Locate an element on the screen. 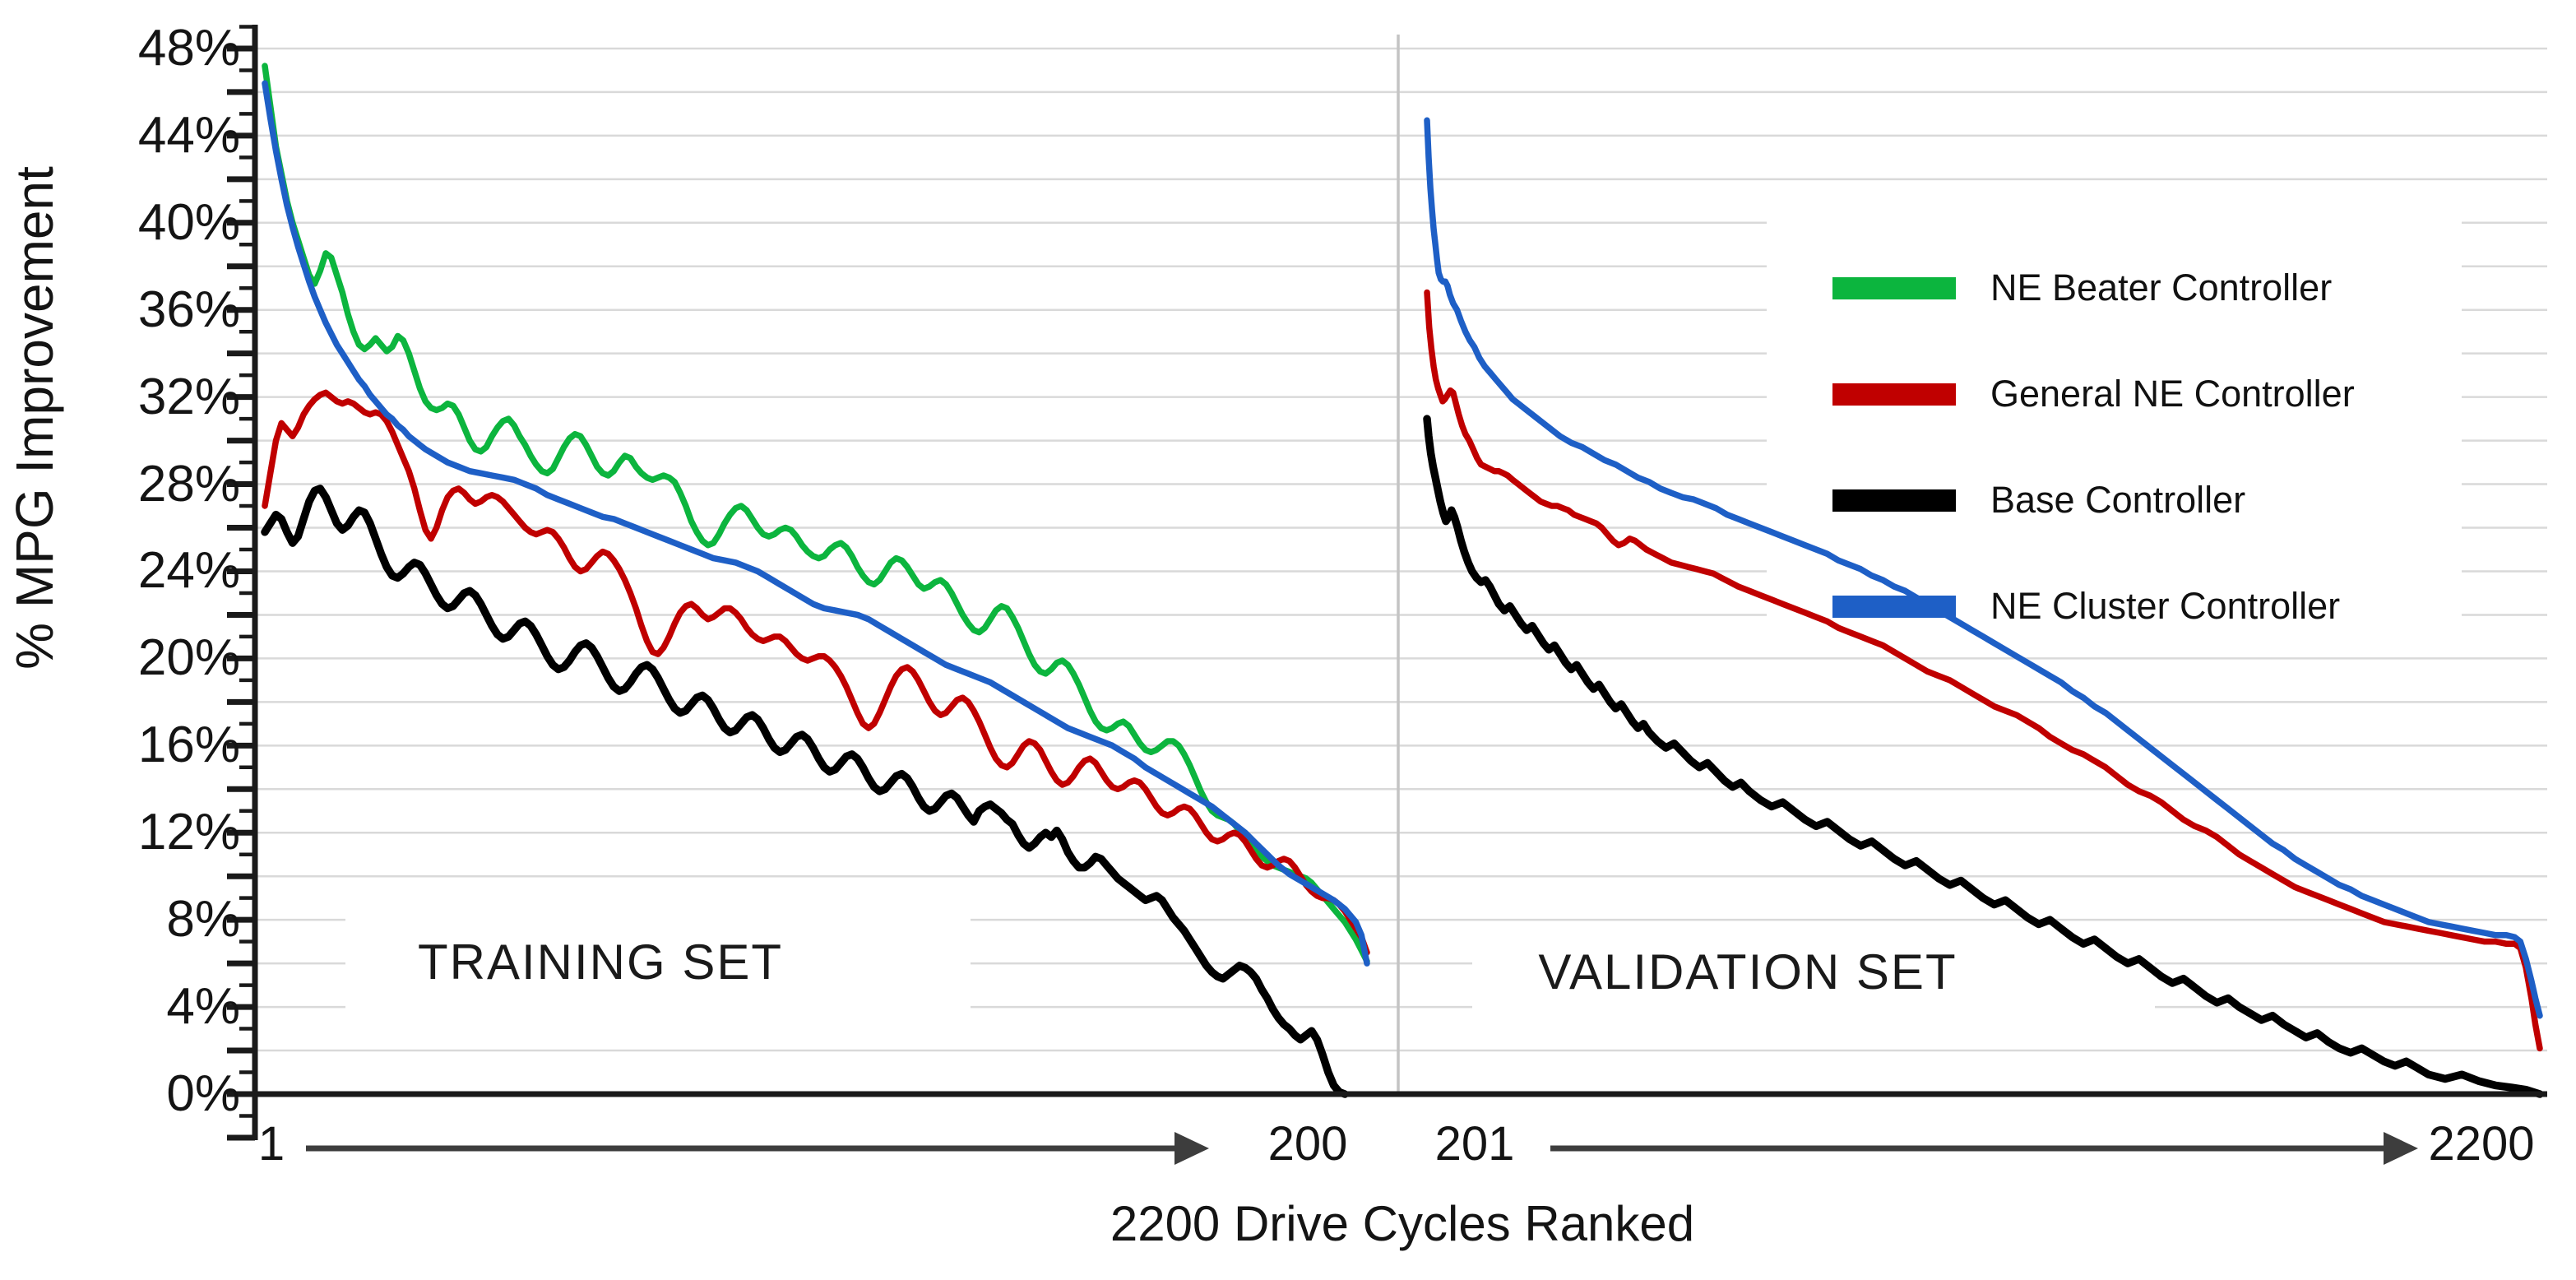 The height and width of the screenshot is (1280, 2576). x-tick-val-end: 2200 is located at coordinates (2482, 1144).